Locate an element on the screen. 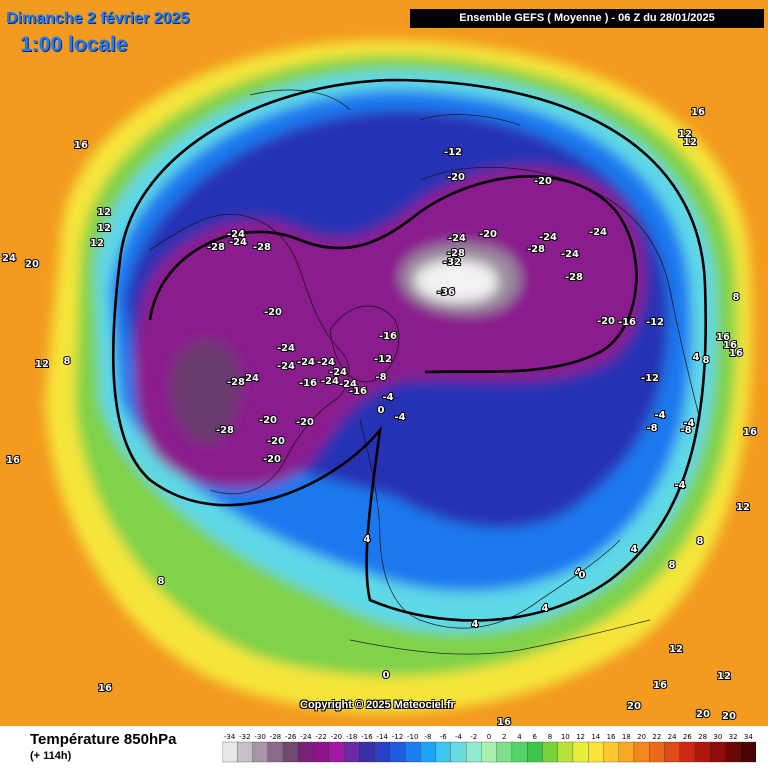 This screenshot has width=768, height=768. legend-tick-label: 14 is located at coordinates (595, 737).